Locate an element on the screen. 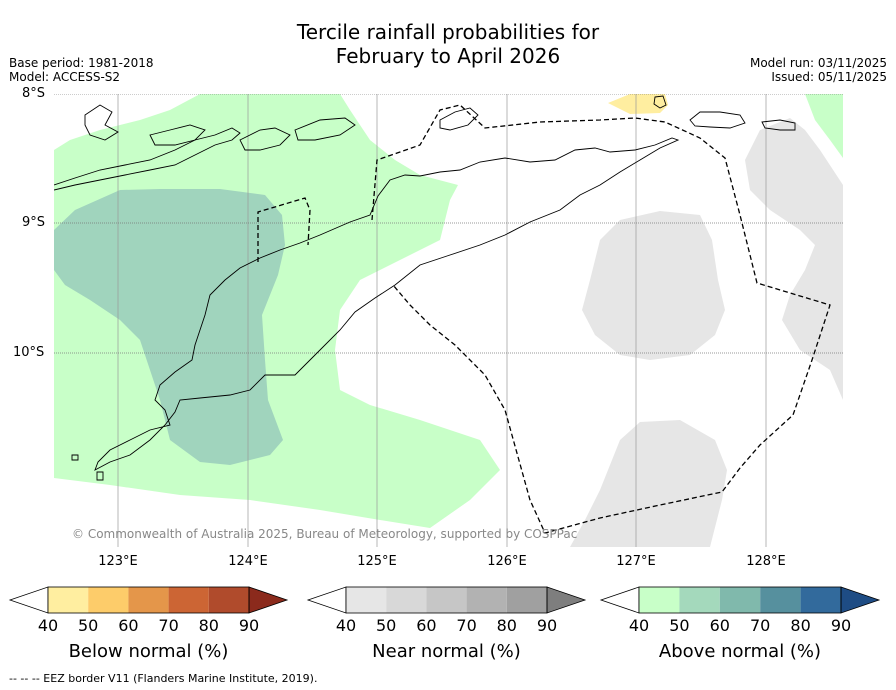 The width and height of the screenshot is (896, 690). north-islands-coastline is located at coordinates (147, 159).